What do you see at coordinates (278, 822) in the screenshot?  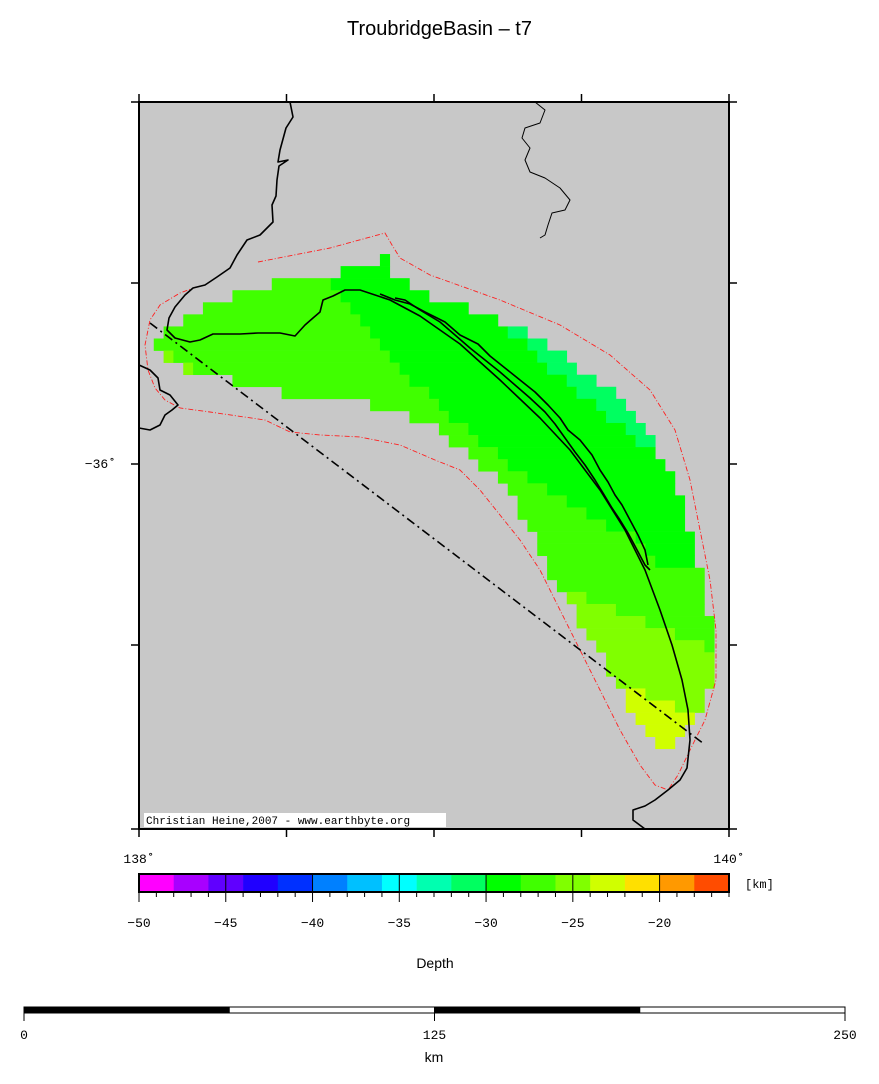 I see `credit-text: Christian Heine,2007 - www.earthbyte.org` at bounding box center [278, 822].